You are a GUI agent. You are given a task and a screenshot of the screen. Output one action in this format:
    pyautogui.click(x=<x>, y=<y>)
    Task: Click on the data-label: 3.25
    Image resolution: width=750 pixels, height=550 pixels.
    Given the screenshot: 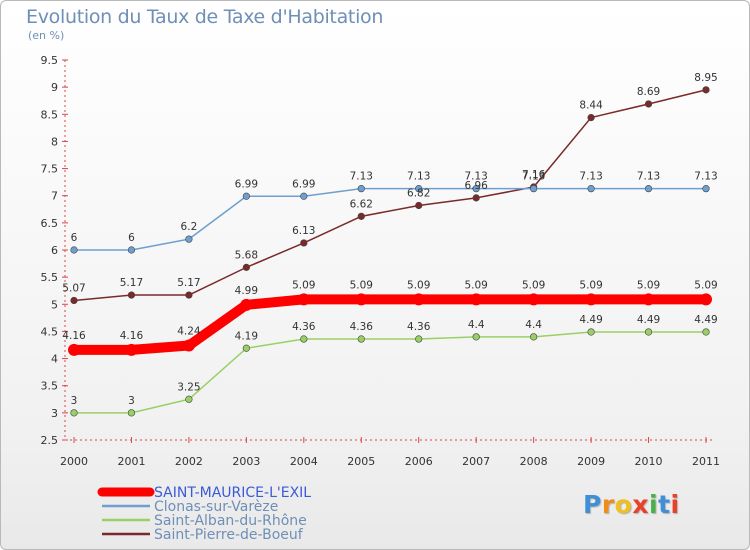 What is the action you would take?
    pyautogui.click(x=188, y=387)
    